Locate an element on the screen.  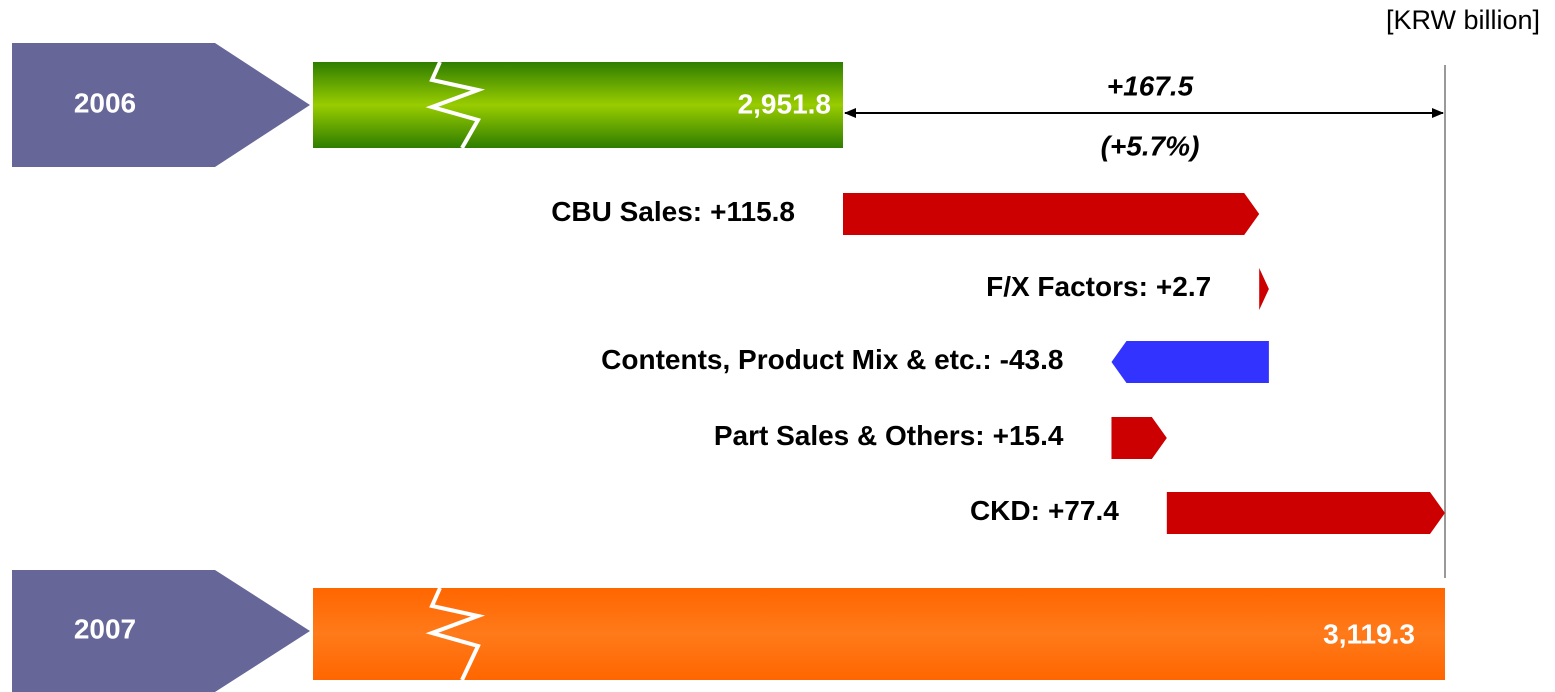
unit-label: [KRW billion] is located at coordinates (1463, 20).